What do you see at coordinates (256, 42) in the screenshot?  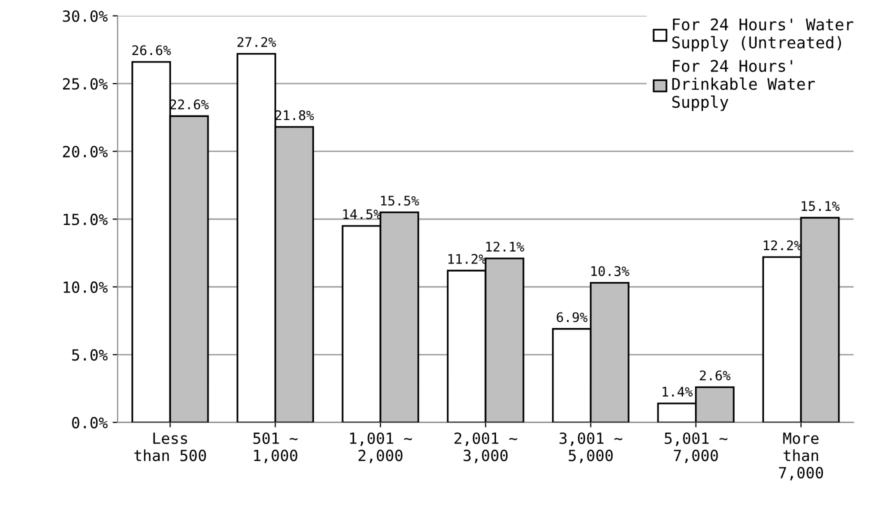 I see `data-label: 27.2%` at bounding box center [256, 42].